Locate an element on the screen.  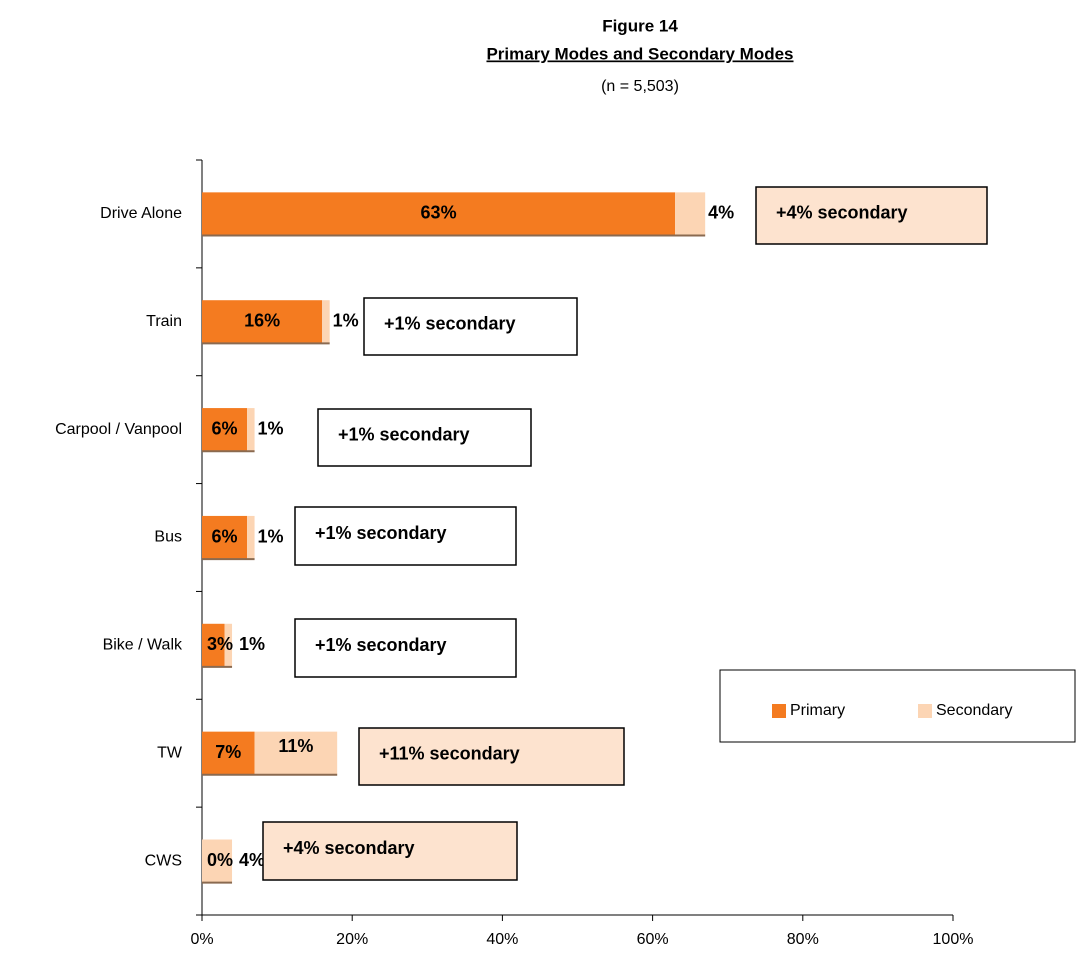
x-tick-label: 20% is located at coordinates (352, 939).